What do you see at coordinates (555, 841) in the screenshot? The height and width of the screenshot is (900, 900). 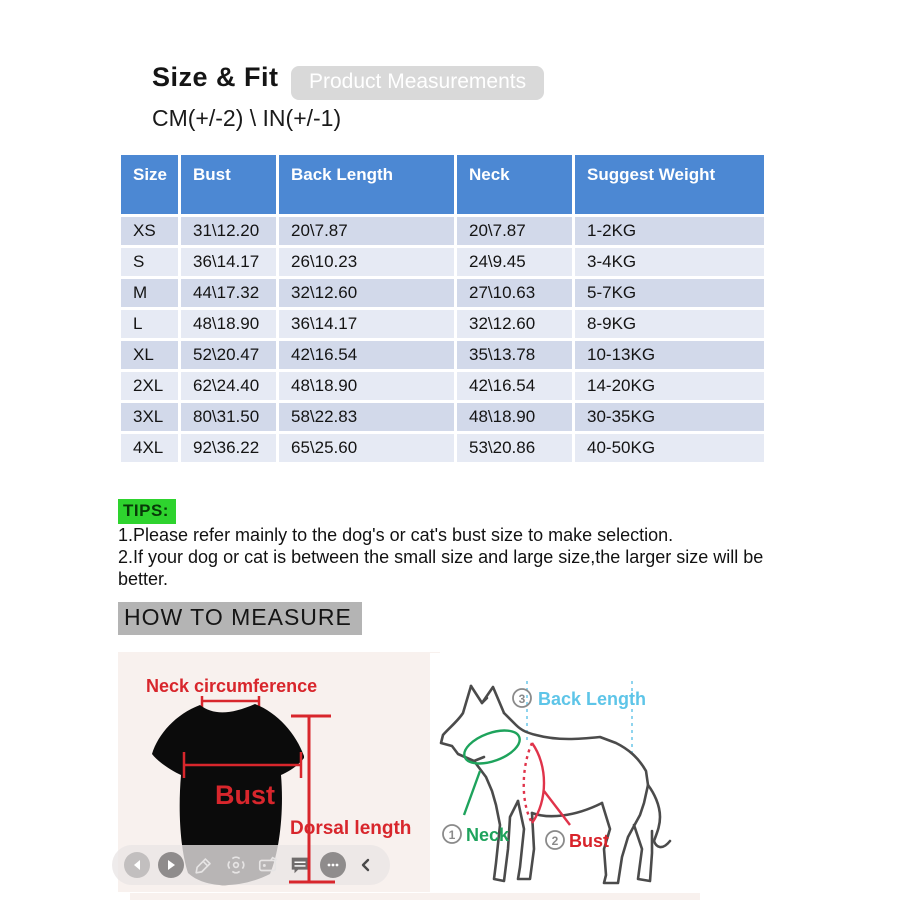 I see `dog-bust-number: 2` at bounding box center [555, 841].